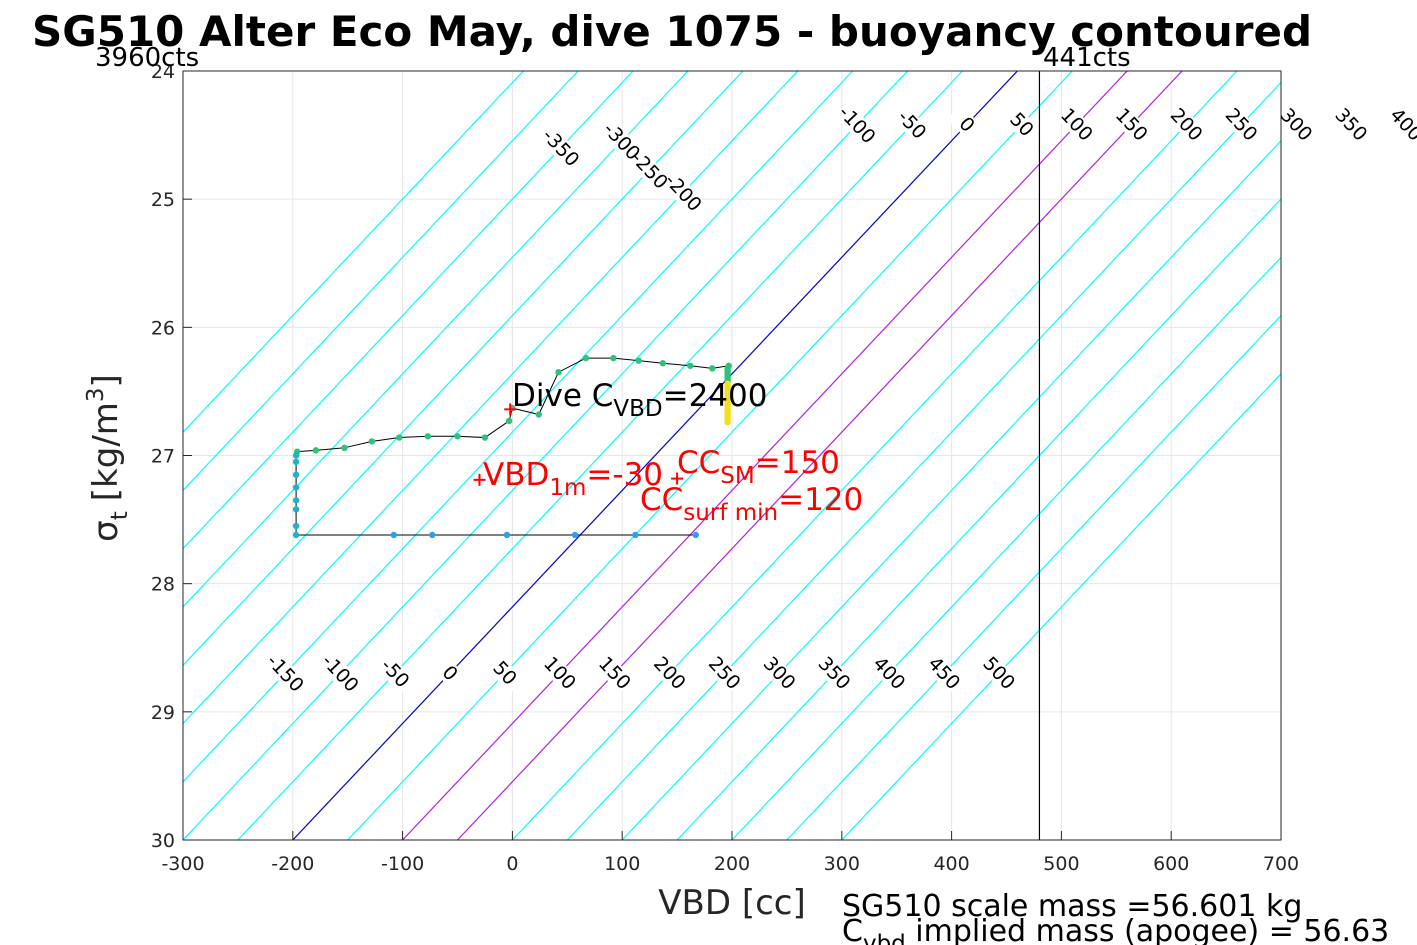  Describe the element at coordinates (182, 864) in the screenshot. I see `x-tick-label: -300` at that location.